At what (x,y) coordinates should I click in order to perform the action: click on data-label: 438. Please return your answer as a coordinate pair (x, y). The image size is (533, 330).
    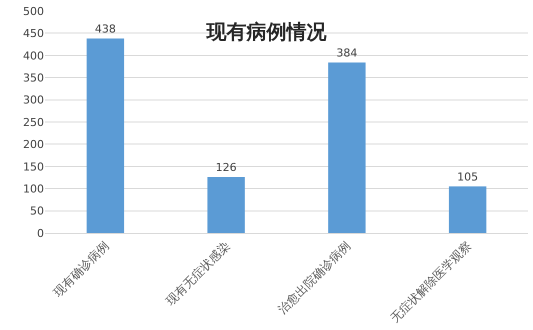
    Looking at the image, I should click on (105, 29).